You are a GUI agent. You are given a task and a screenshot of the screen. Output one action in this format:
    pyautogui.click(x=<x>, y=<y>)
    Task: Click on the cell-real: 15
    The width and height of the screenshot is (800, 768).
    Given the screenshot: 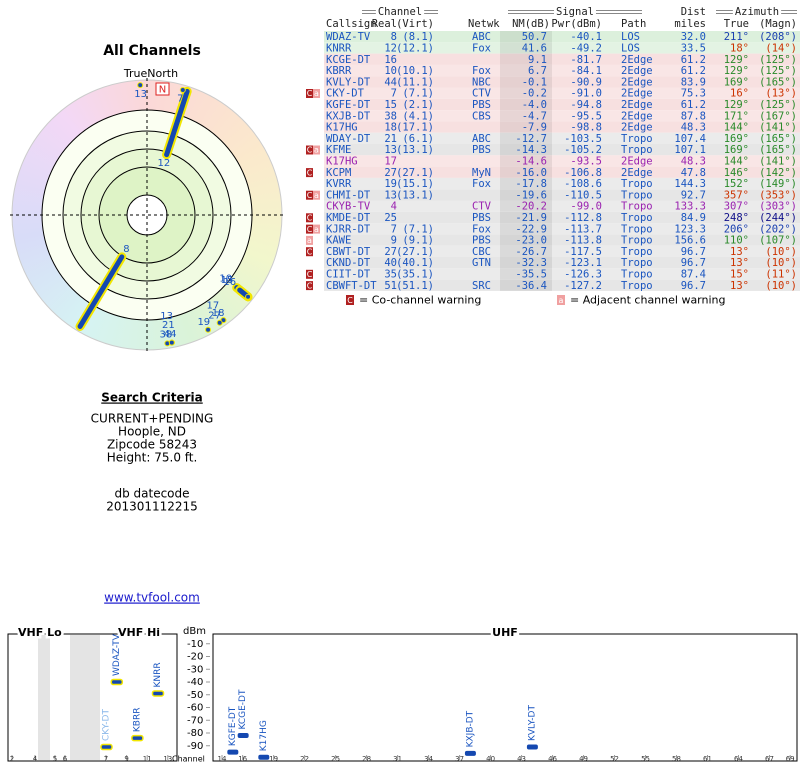 What is the action you would take?
    pyautogui.click(x=390, y=105)
    